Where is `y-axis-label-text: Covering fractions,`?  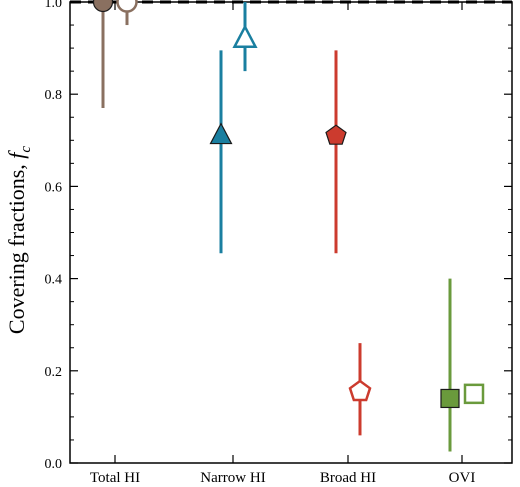 y-axis-label-text: Covering fractions, is located at coordinates (16, 246).